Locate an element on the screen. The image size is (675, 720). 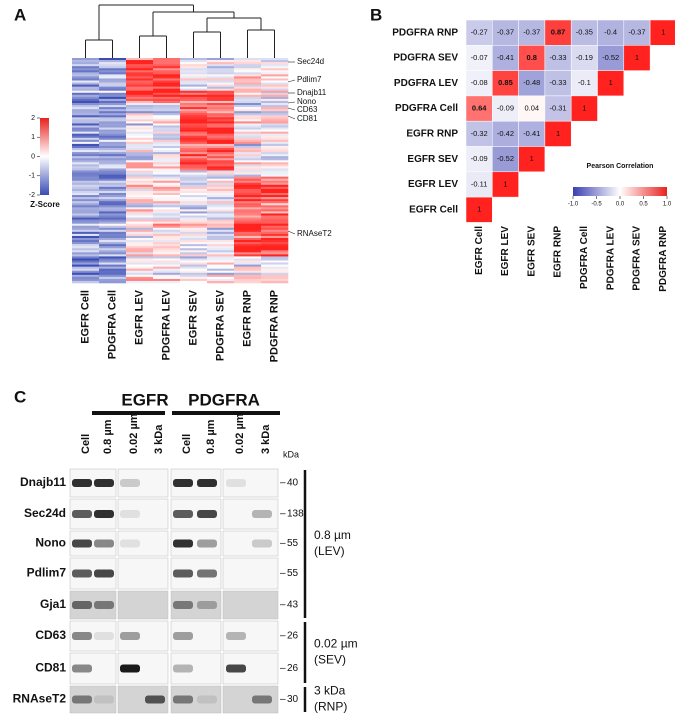
colorbar-tick-label: 0.0 is located at coordinates (620, 205).